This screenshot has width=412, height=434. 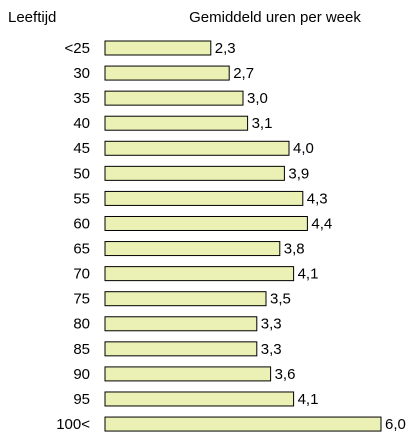 I want to click on category-label: 85, so click(x=81, y=349).